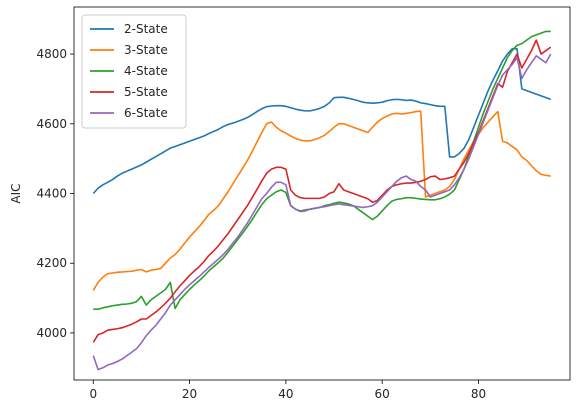 Image resolution: width=580 pixels, height=413 pixels. What do you see at coordinates (146, 50) in the screenshot?
I see `legend-label: 3-State` at bounding box center [146, 50].